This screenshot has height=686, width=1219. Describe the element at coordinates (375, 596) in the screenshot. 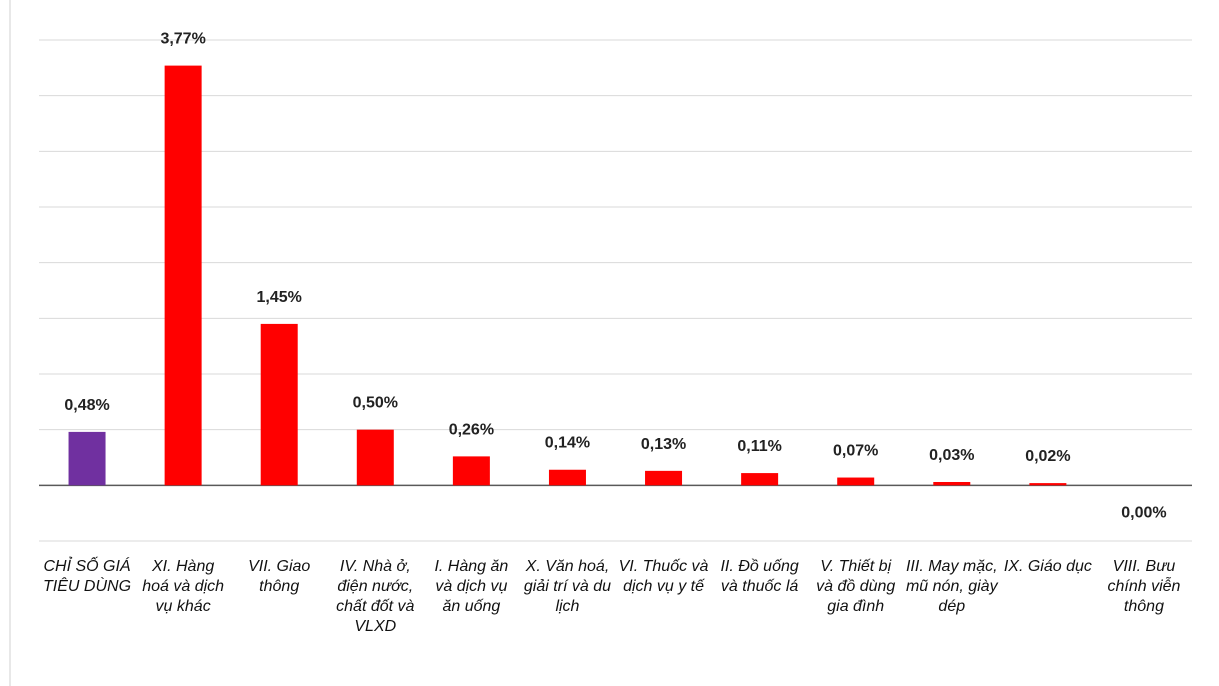

I see `x-tick-label: IV. Nhà ở, điện nước, chất đốt và VLXD` at that location.